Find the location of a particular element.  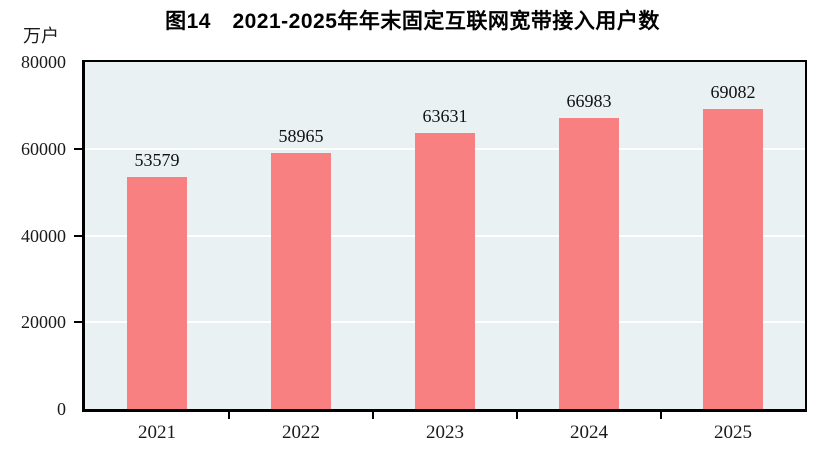

bar-2025 is located at coordinates (733, 259).